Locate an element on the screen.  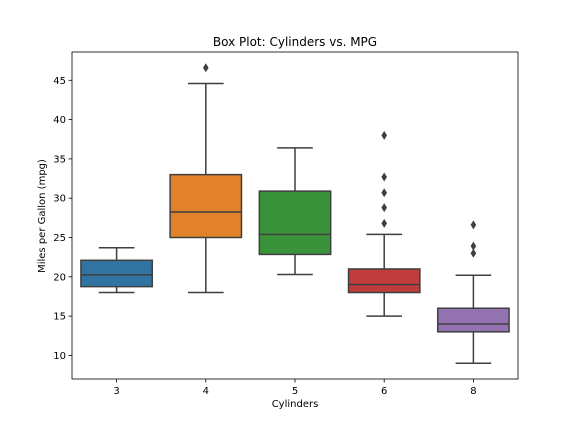
x-axis-label: Cylinders is located at coordinates (295, 404).